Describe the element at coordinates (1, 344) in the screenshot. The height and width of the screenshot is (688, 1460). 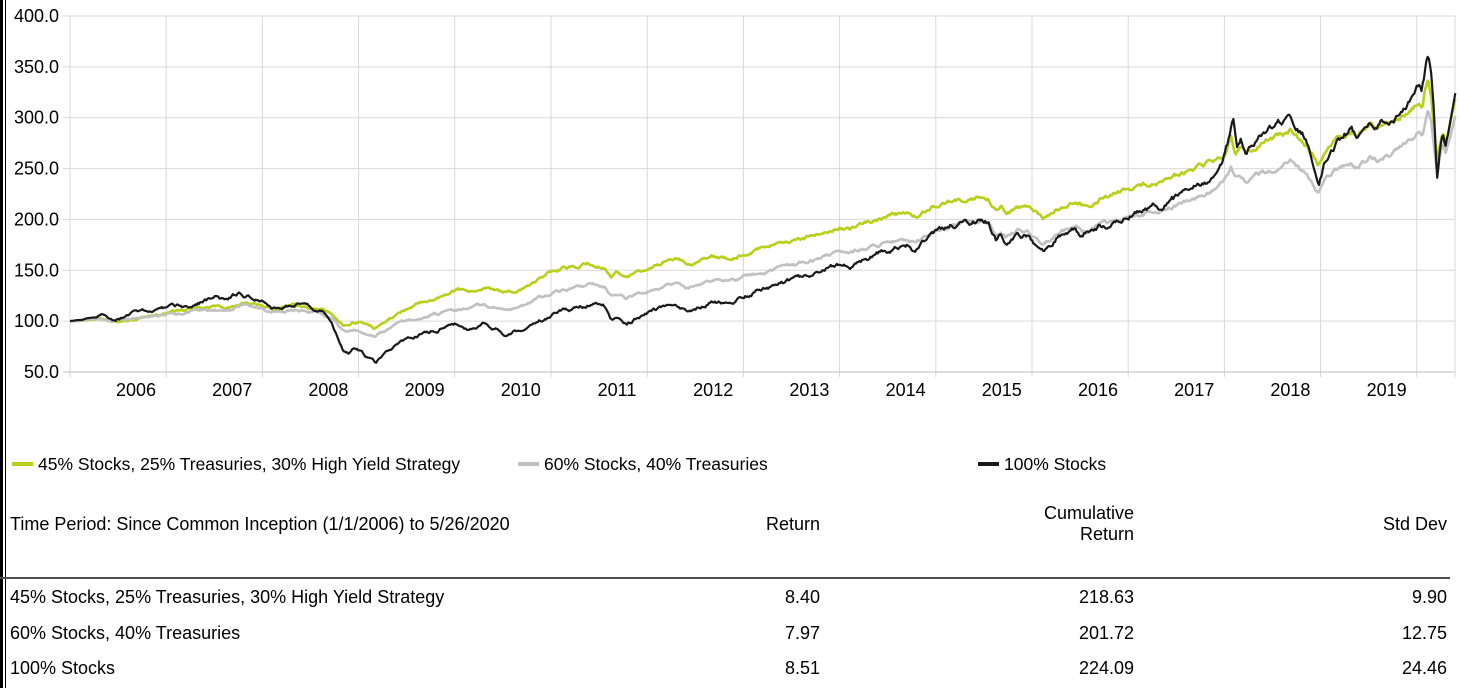
I see `window-left-edge` at that location.